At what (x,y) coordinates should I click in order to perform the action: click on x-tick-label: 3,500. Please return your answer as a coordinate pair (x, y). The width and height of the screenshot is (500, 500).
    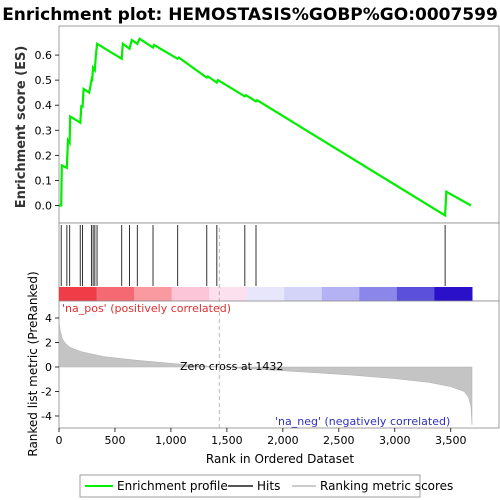
    Looking at the image, I should click on (451, 440).